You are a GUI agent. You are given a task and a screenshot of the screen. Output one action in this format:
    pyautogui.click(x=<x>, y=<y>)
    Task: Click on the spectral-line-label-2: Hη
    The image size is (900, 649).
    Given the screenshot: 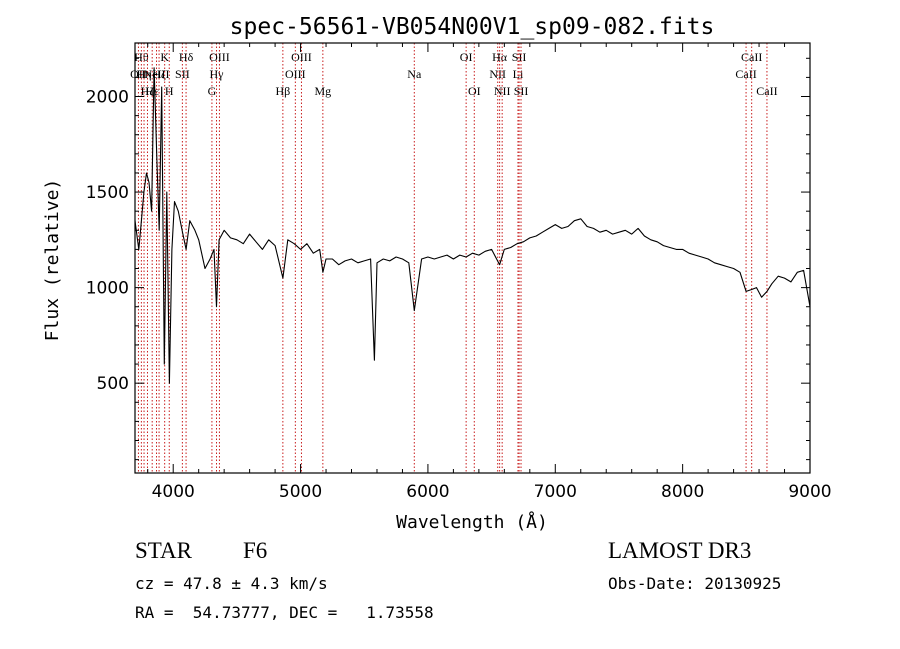 What is the action you would take?
    pyautogui.click(x=144, y=74)
    